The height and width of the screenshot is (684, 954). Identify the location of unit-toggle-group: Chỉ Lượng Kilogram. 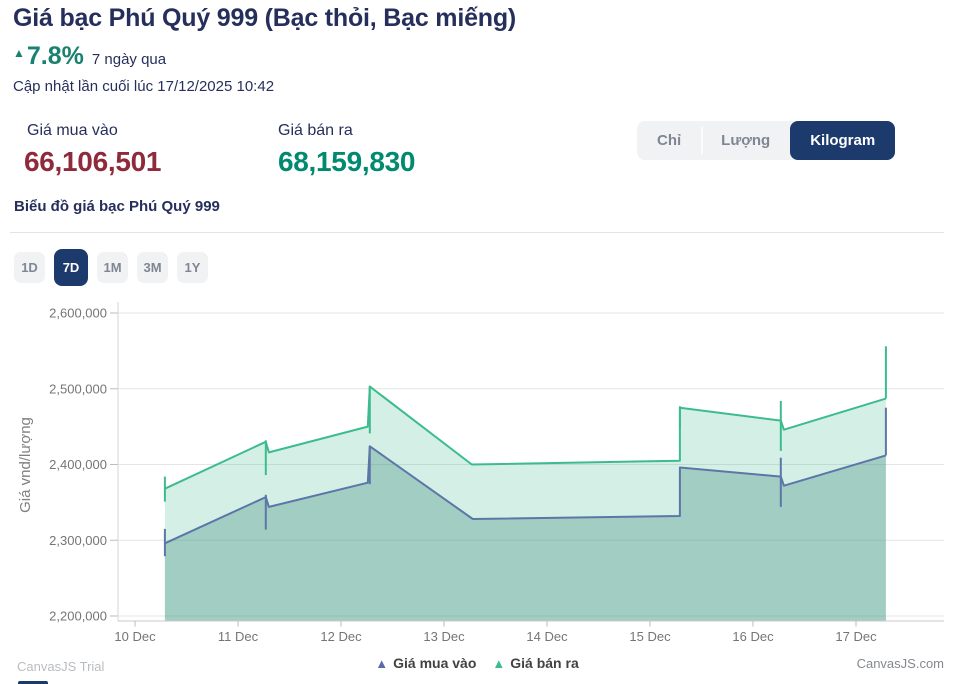
(766, 140).